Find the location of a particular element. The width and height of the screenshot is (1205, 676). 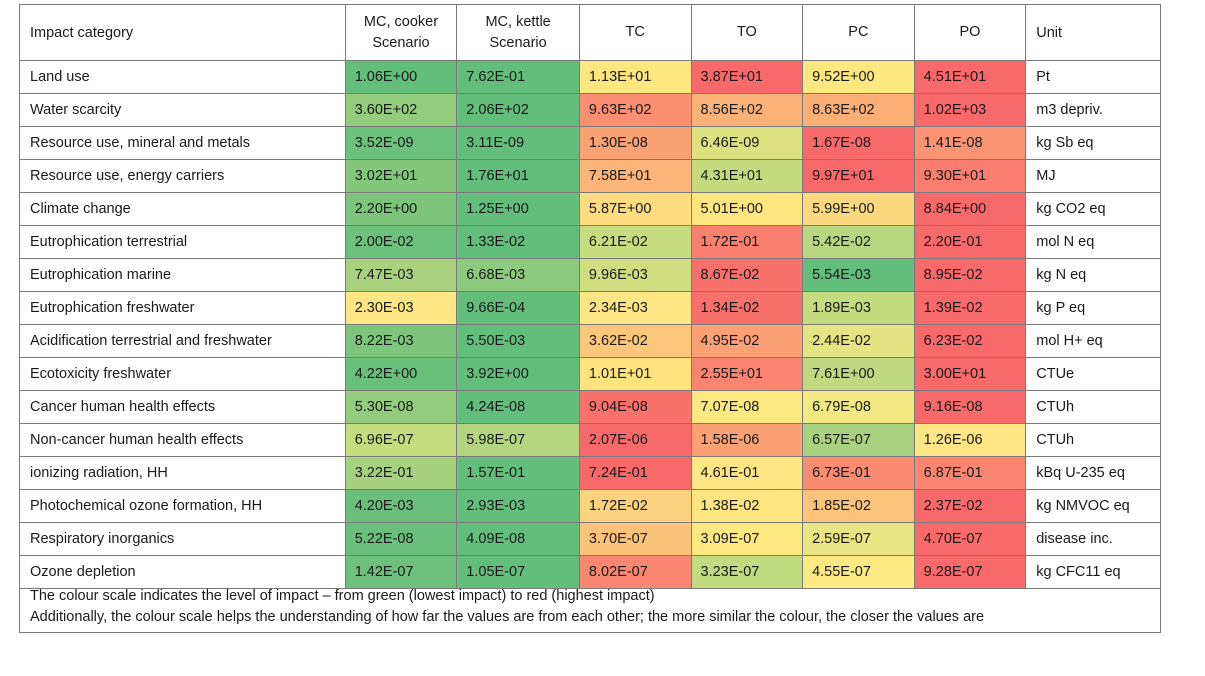

value-cell: 5.87E+00 is located at coordinates (635, 209).